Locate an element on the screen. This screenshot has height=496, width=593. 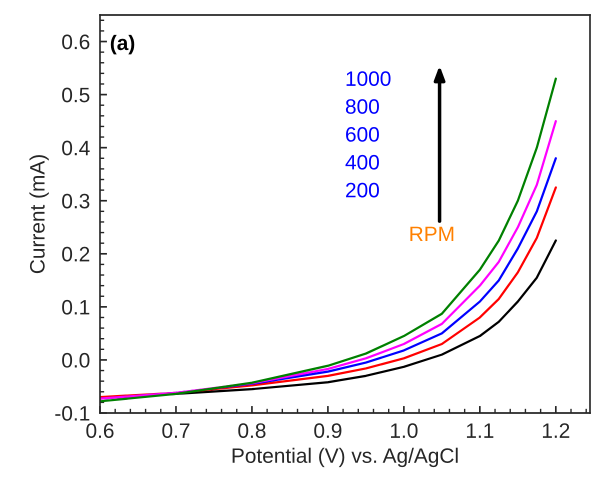
x-tick-label: 1.0 is located at coordinates (404, 430).